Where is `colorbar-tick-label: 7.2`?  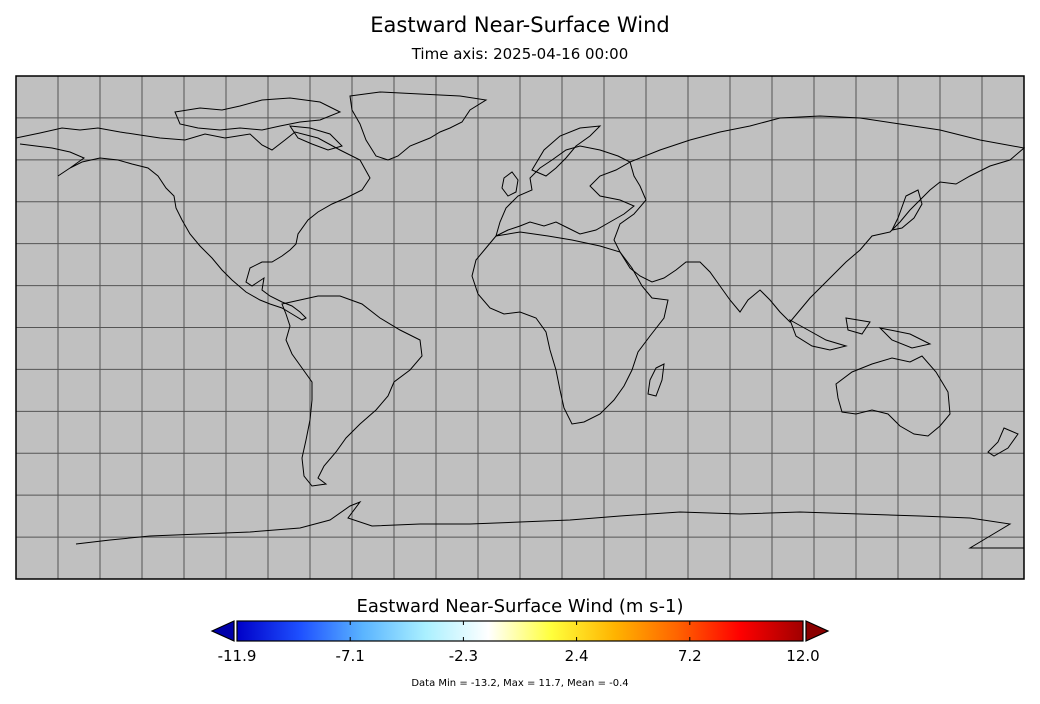 colorbar-tick-label: 7.2 is located at coordinates (689, 656).